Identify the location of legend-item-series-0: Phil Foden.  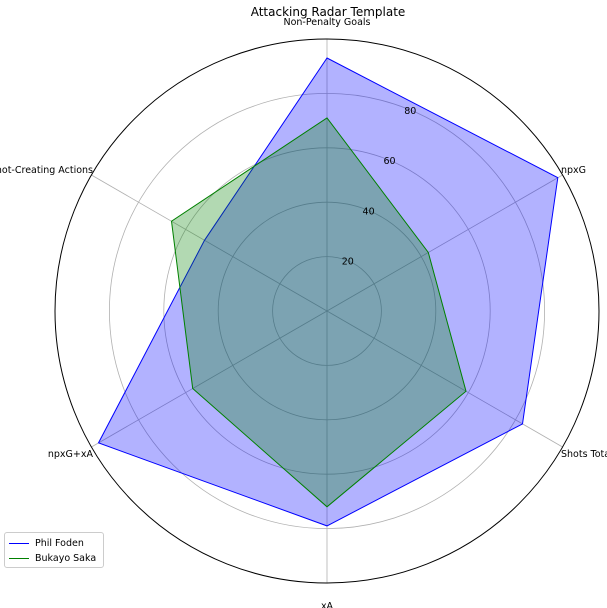
(54, 543).